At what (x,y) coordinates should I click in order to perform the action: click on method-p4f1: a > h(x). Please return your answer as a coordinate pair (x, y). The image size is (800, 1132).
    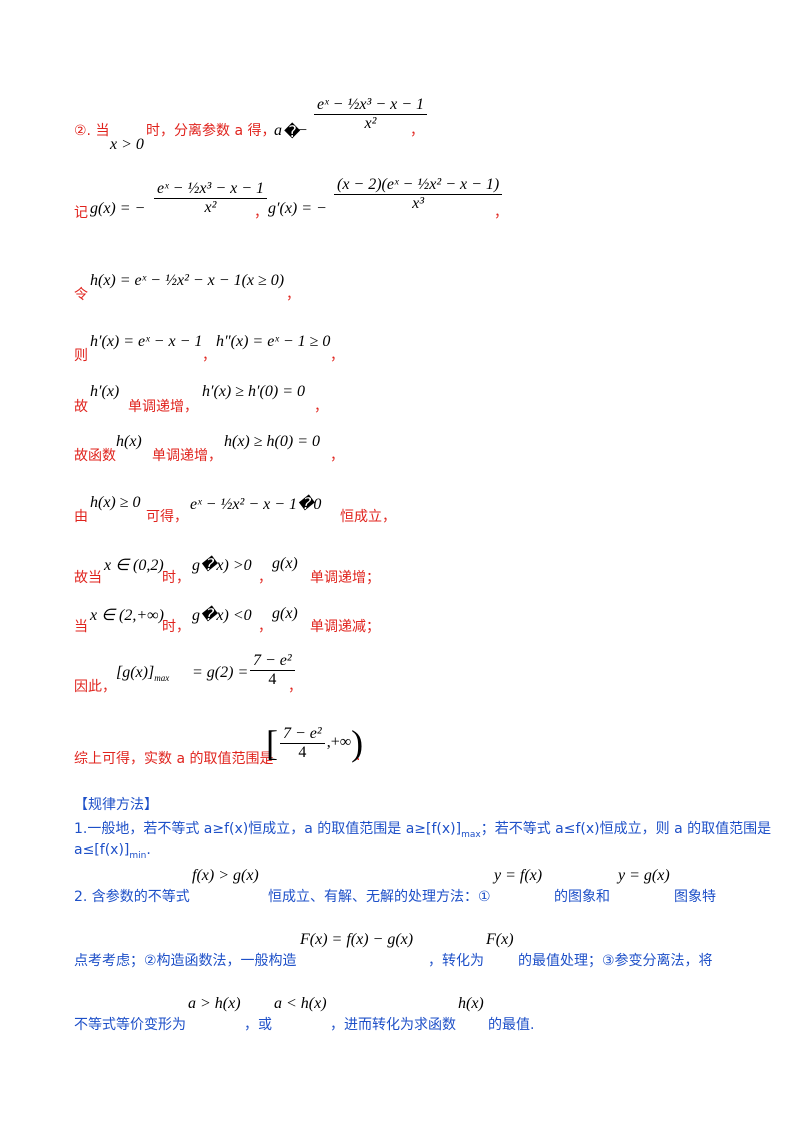
    Looking at the image, I should click on (214, 1003).